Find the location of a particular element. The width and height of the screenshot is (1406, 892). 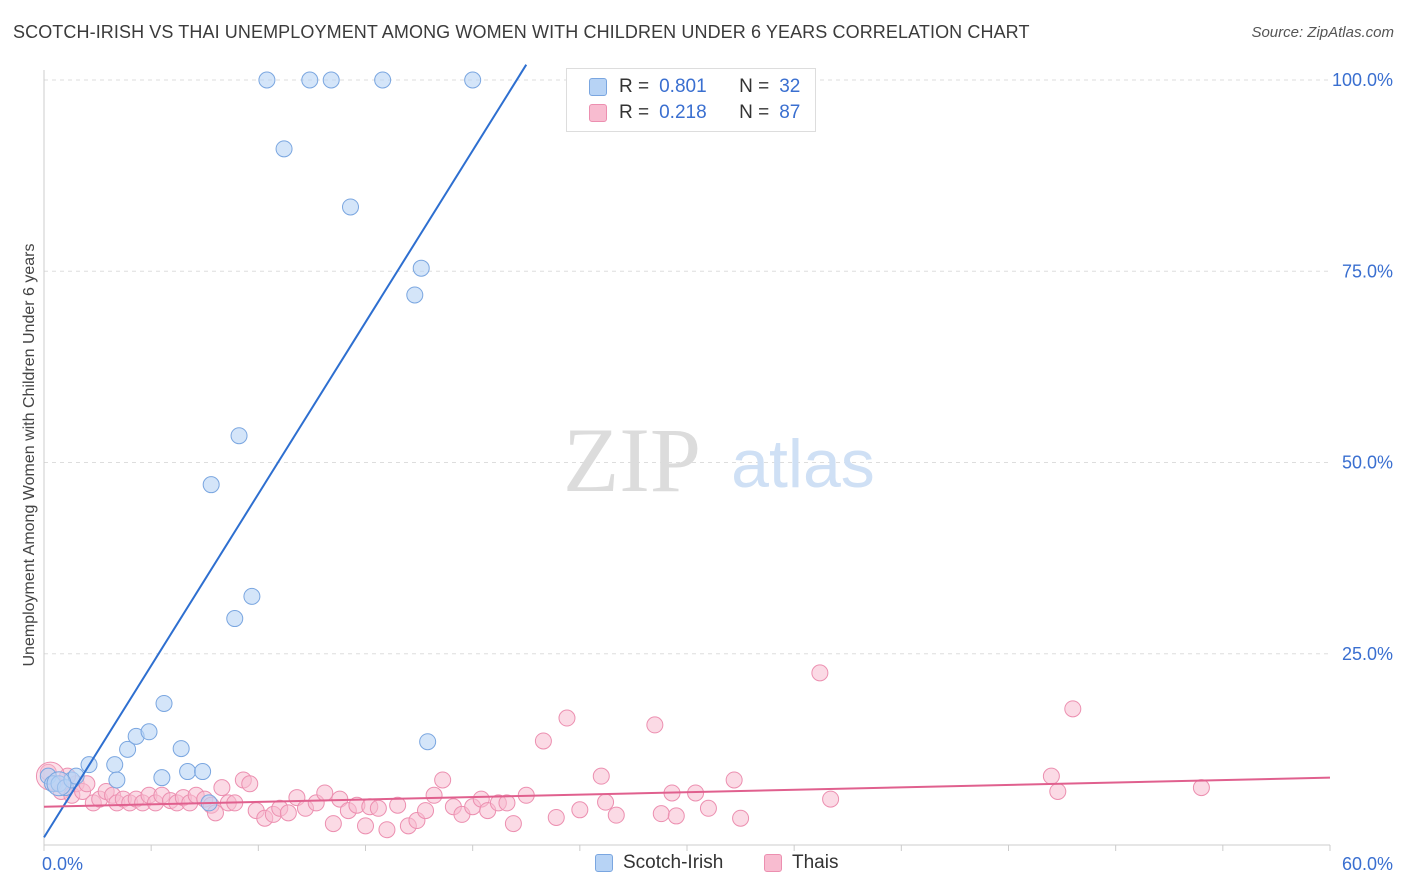

y-tick-label: 50.0% is located at coordinates (1367, 463).